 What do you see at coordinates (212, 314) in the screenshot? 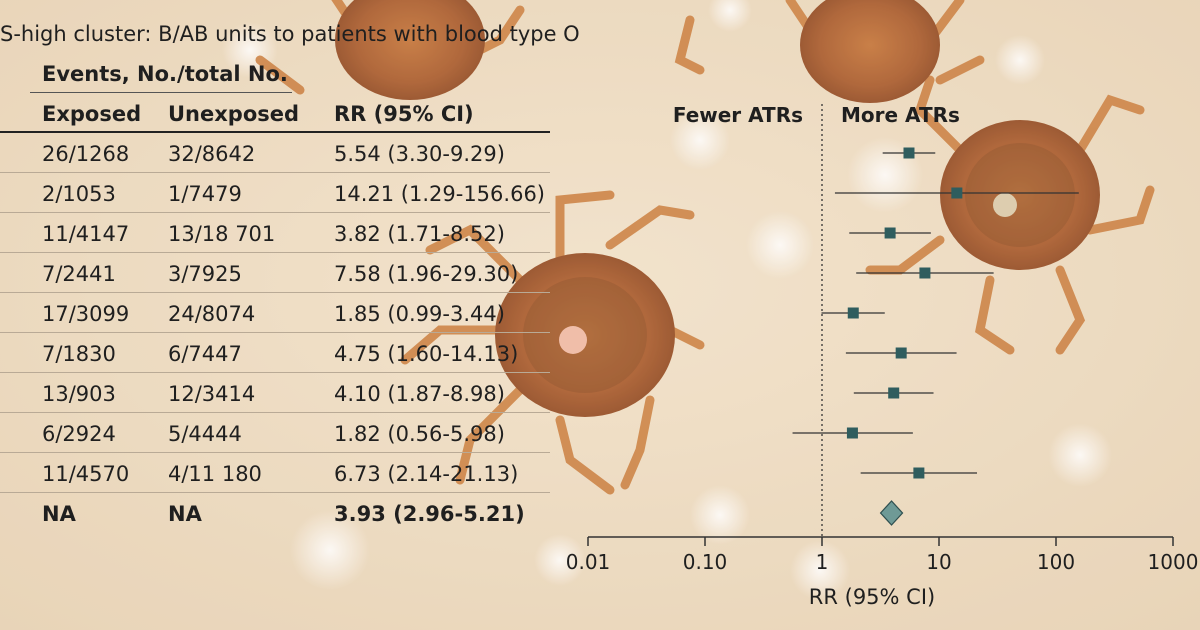
I see `row-5-unexposed: 24/8074` at bounding box center [212, 314].